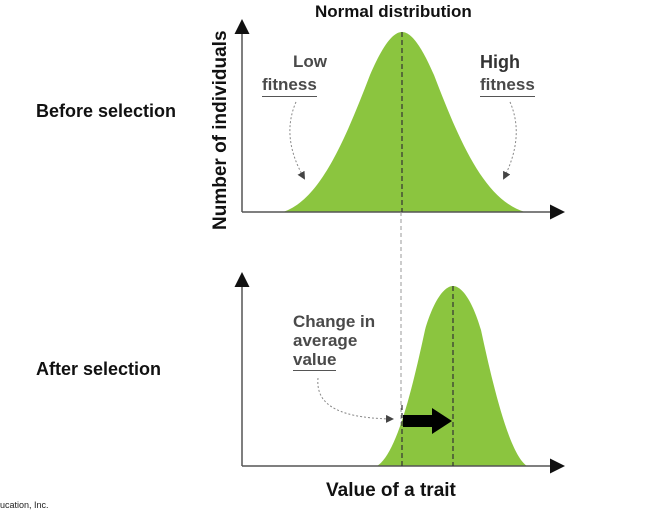 The width and height of the screenshot is (655, 512). I want to click on high-fitness-line1: High, so click(500, 62).